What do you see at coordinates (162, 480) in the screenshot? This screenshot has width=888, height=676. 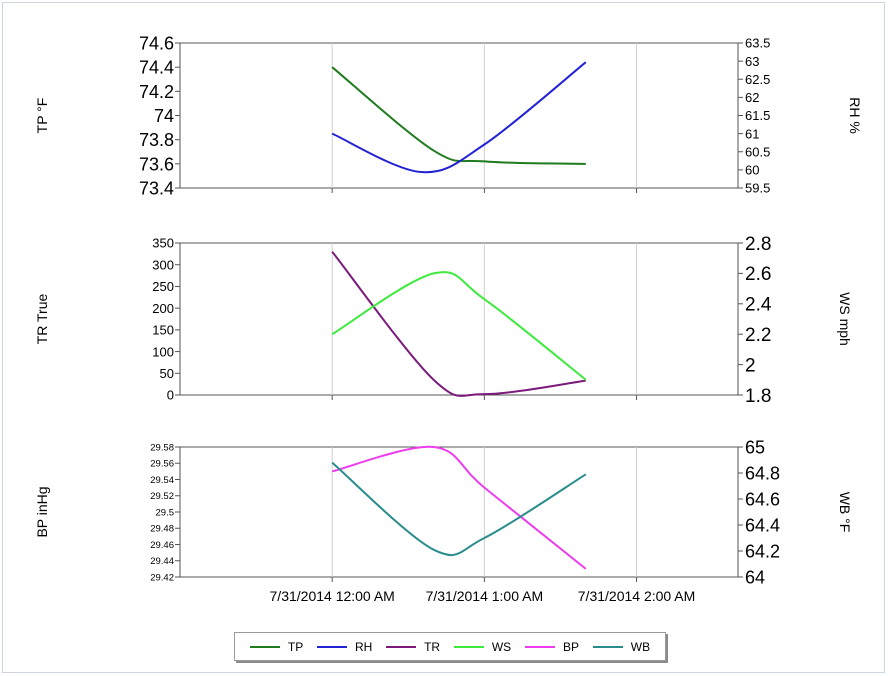 I see `y-tick-label-left: 29.54` at bounding box center [162, 480].